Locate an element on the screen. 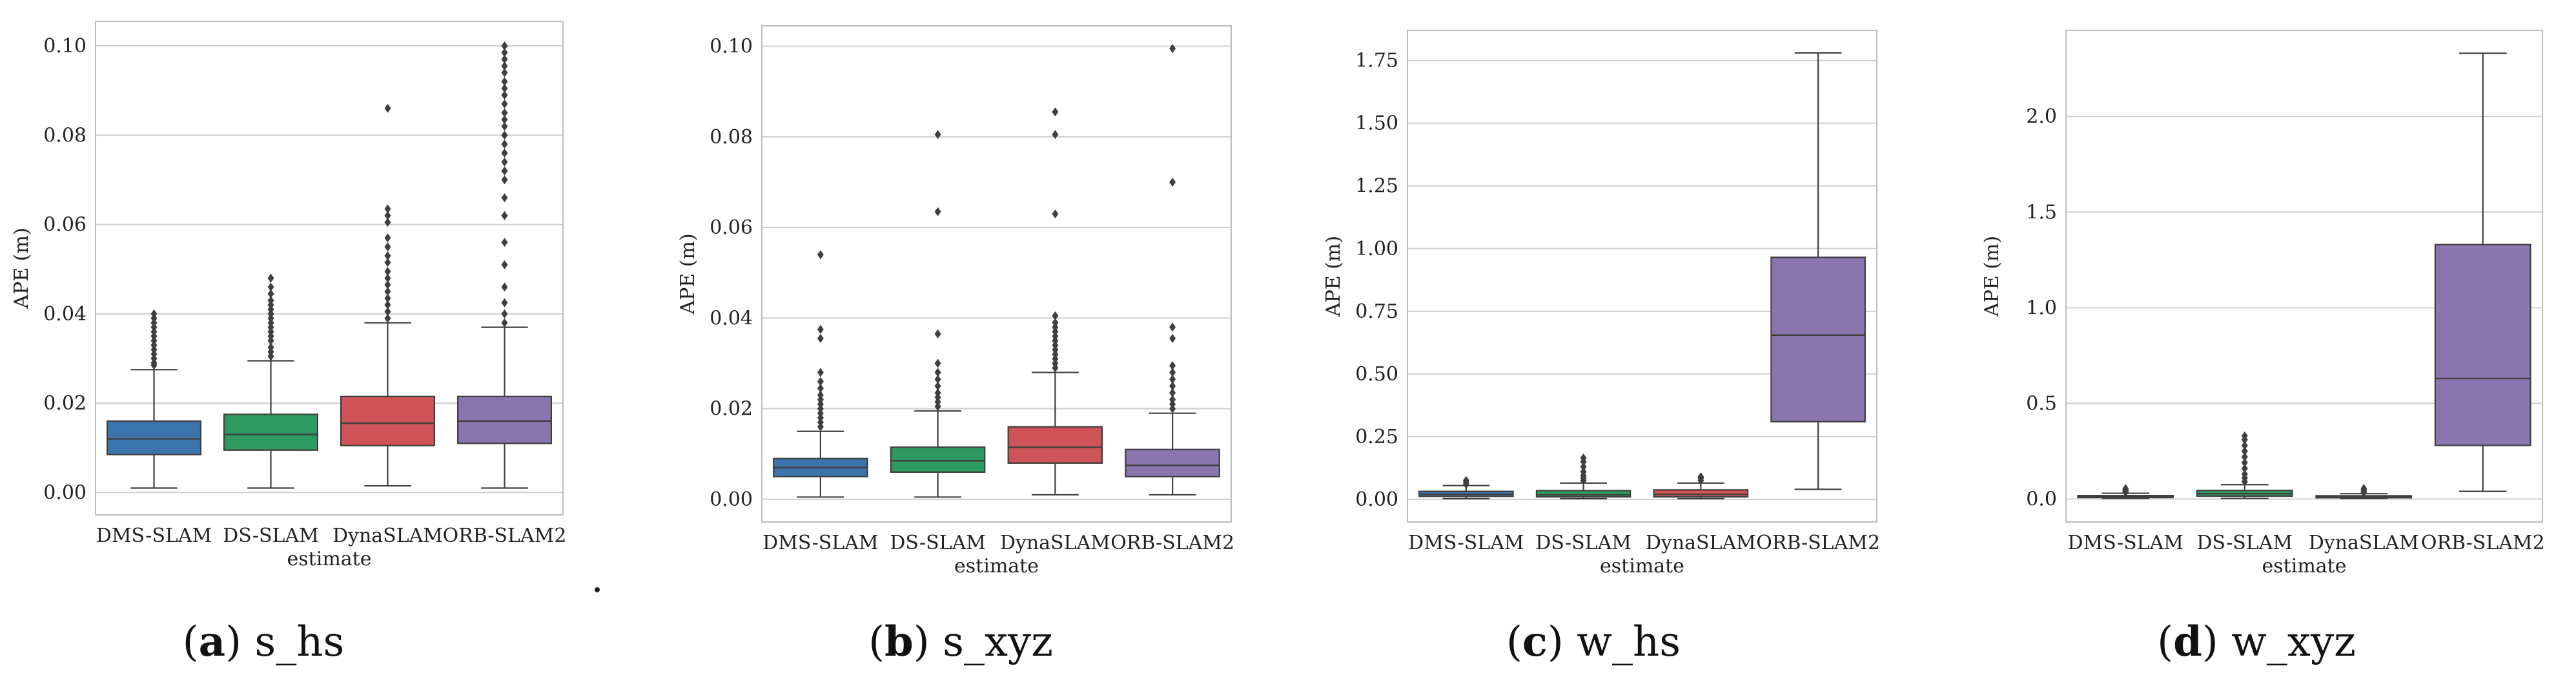  x-tick-label: DynaSLAM is located at coordinates (1055, 543).